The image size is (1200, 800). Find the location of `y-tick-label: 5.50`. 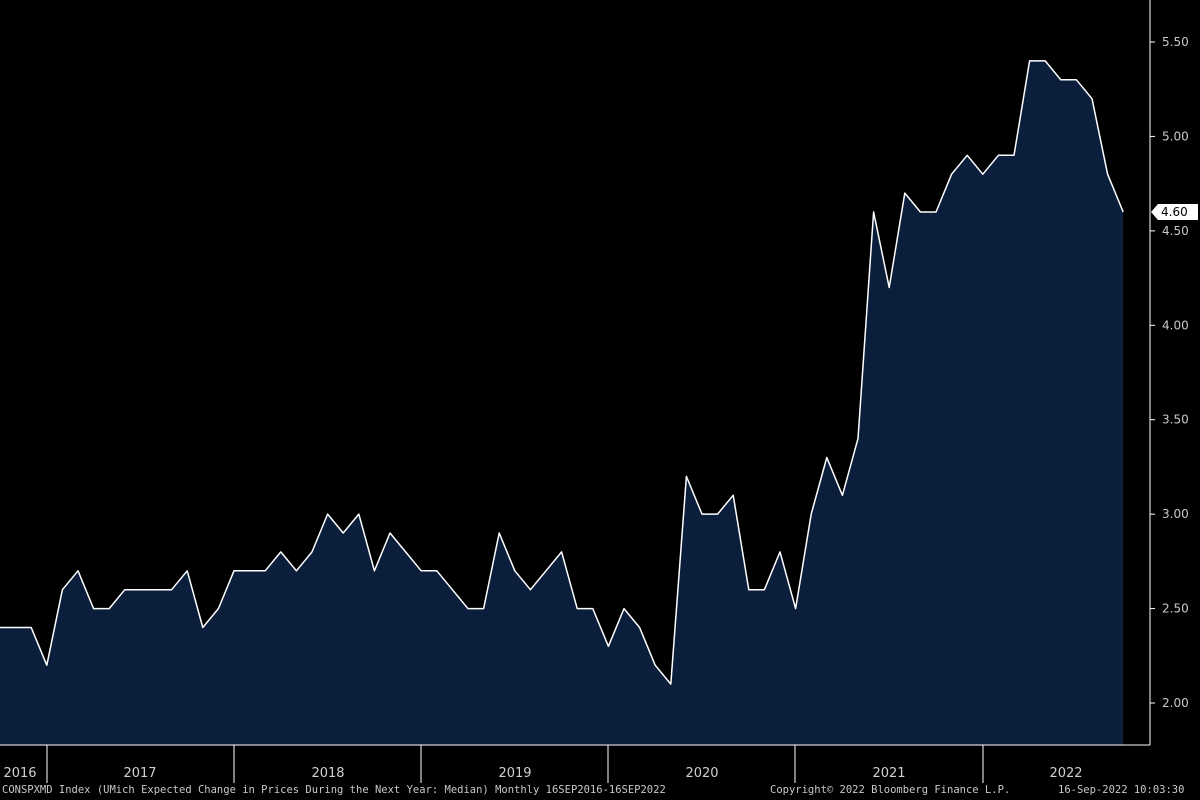

y-tick-label: 5.50 is located at coordinates (1175, 42).